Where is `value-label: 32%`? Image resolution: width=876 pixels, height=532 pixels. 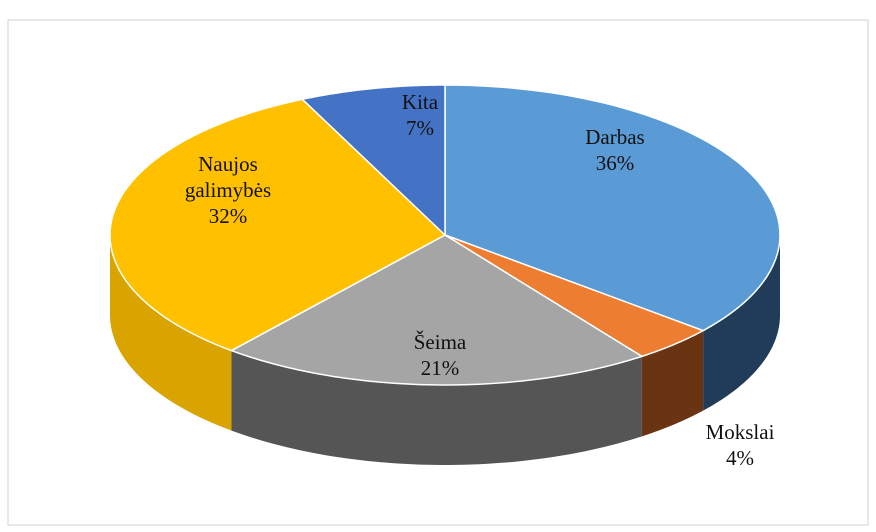 value-label: 32% is located at coordinates (228, 216).